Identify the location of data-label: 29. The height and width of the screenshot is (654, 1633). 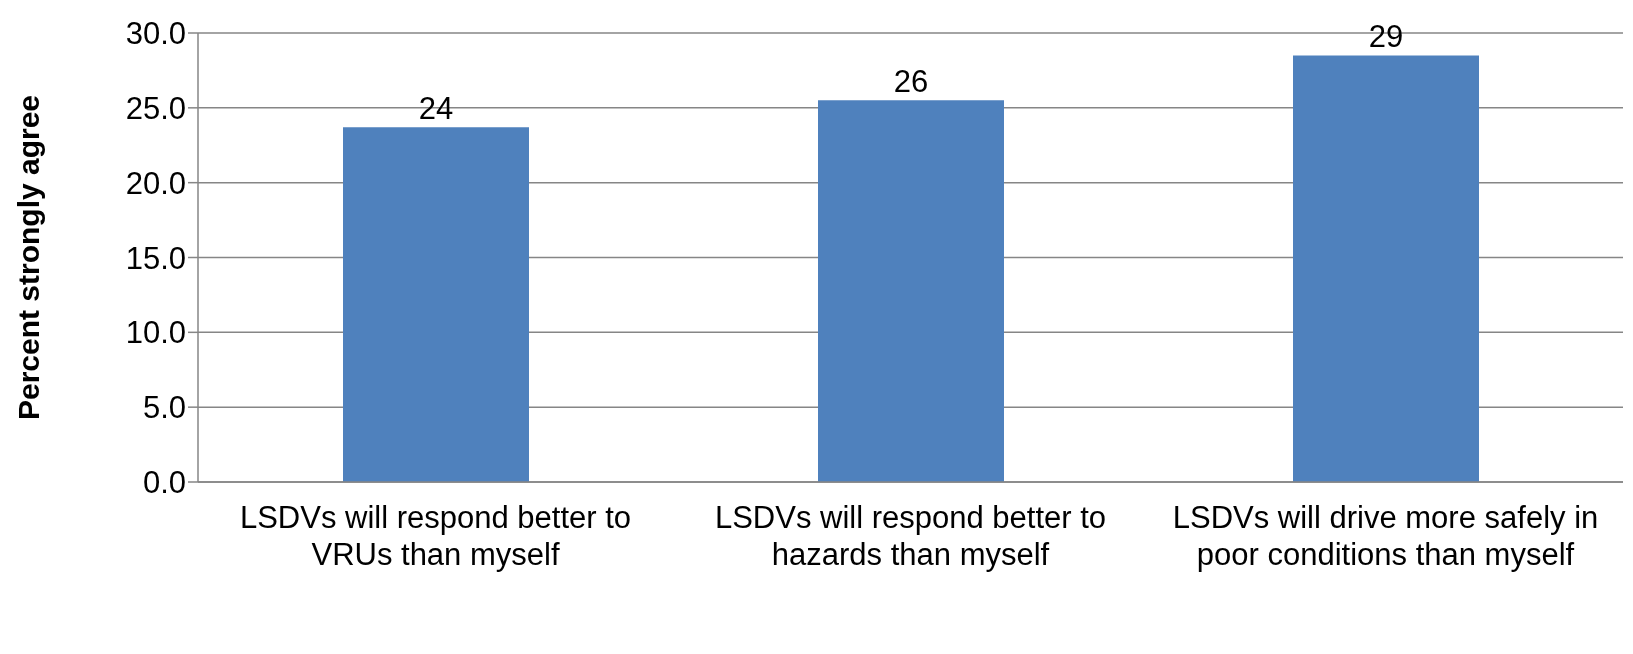
(1386, 37).